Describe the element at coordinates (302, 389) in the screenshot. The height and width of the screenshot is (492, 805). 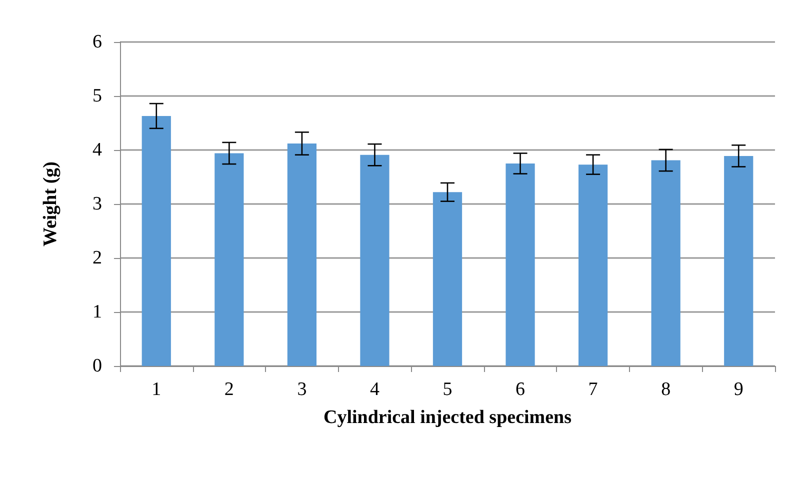
I see `x-tick-label: 3` at that location.